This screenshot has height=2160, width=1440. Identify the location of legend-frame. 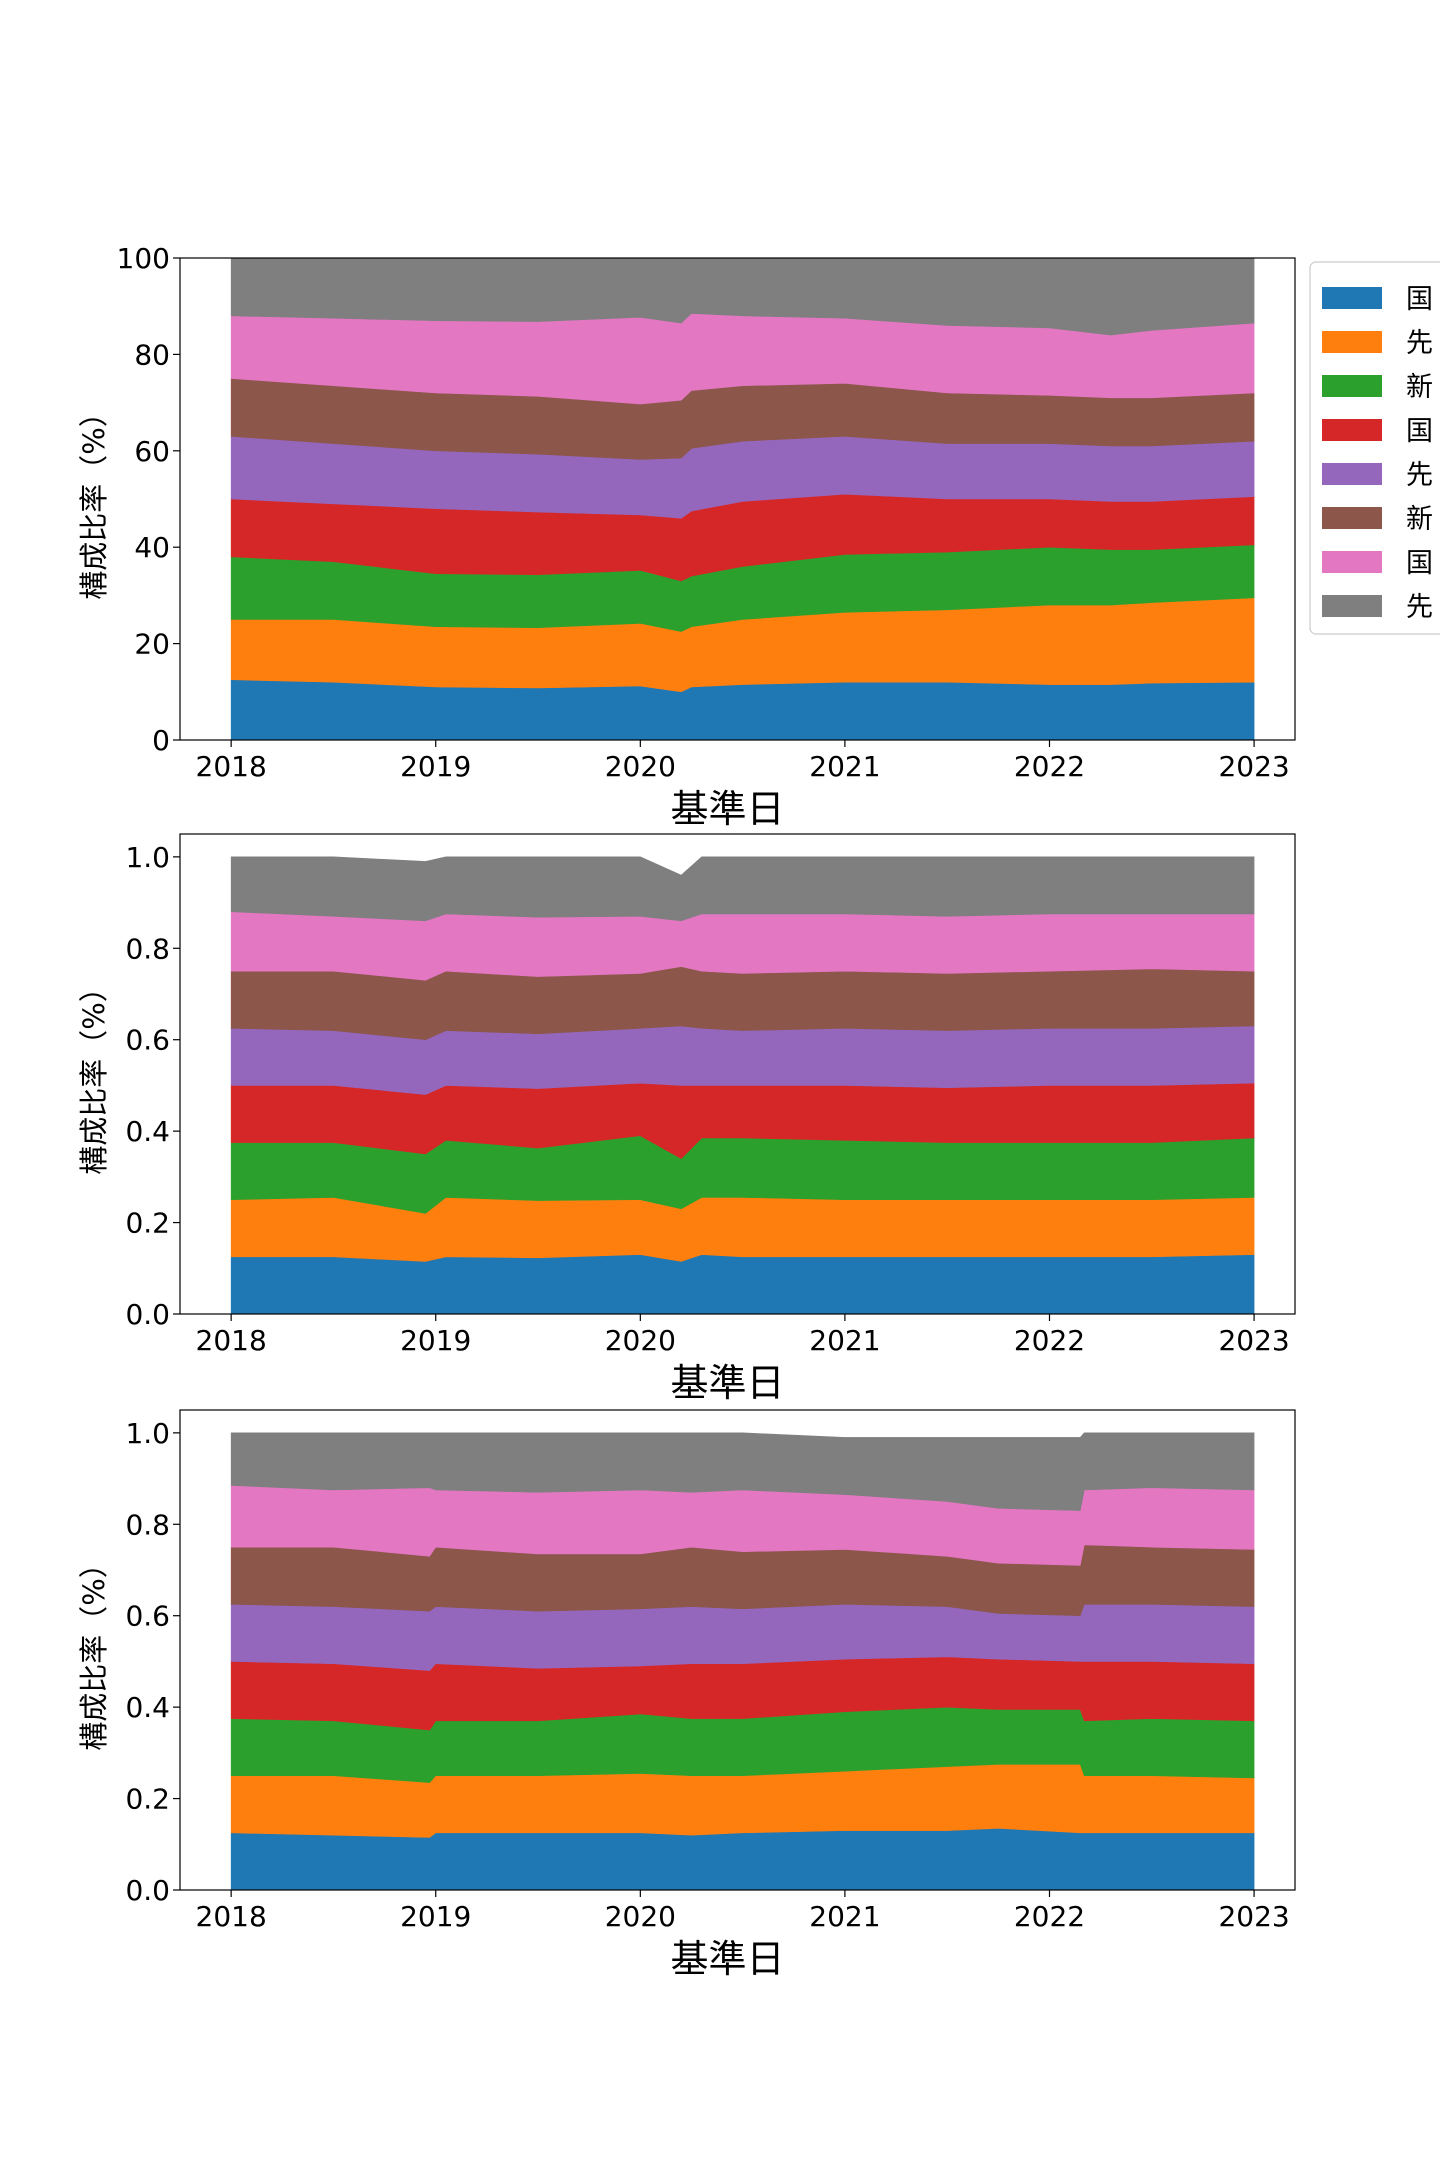
(1374, 448).